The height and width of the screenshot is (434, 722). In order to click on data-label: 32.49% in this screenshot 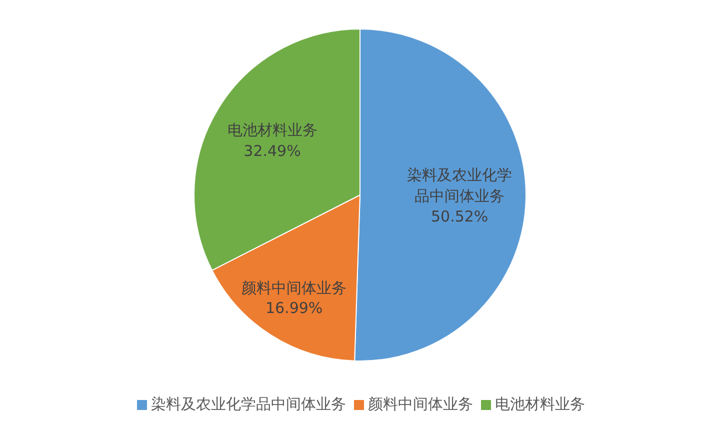, I will do `click(272, 151)`.